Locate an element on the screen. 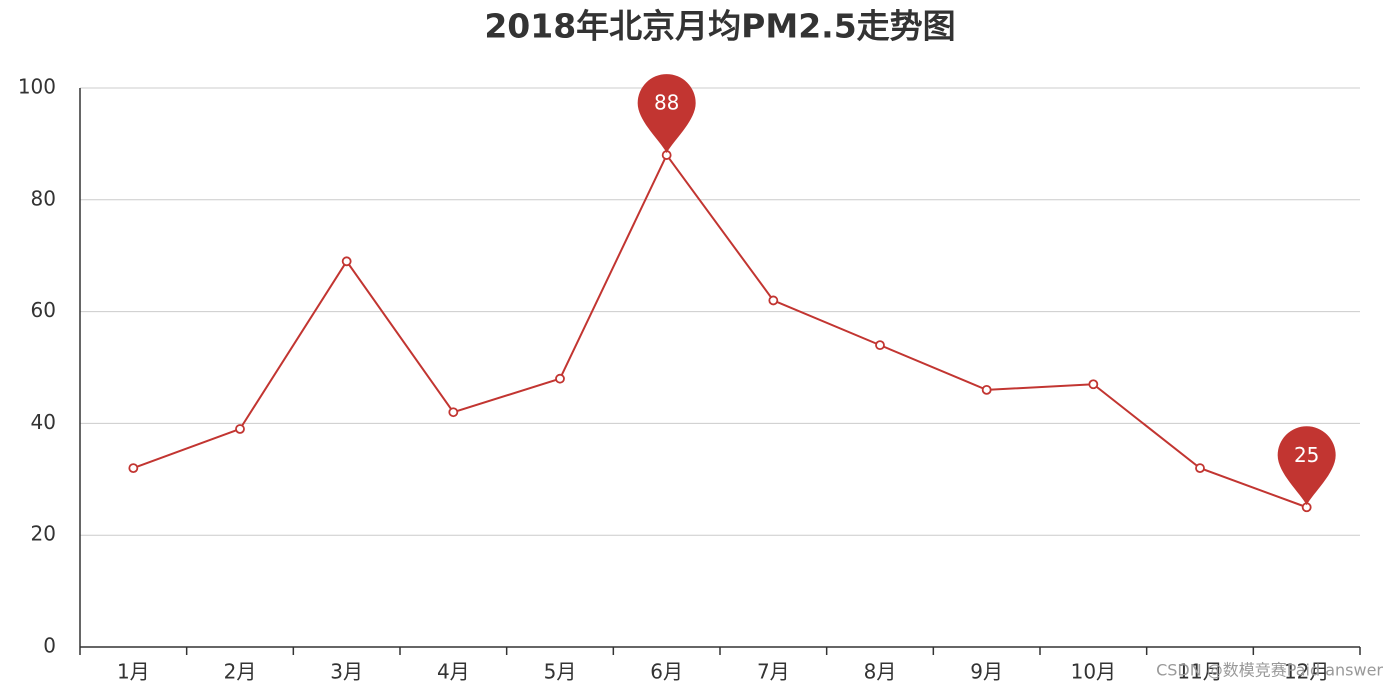 This screenshot has width=1399, height=691. watermark: CSDN @数模竞赛Paid answer is located at coordinates (1269, 670).